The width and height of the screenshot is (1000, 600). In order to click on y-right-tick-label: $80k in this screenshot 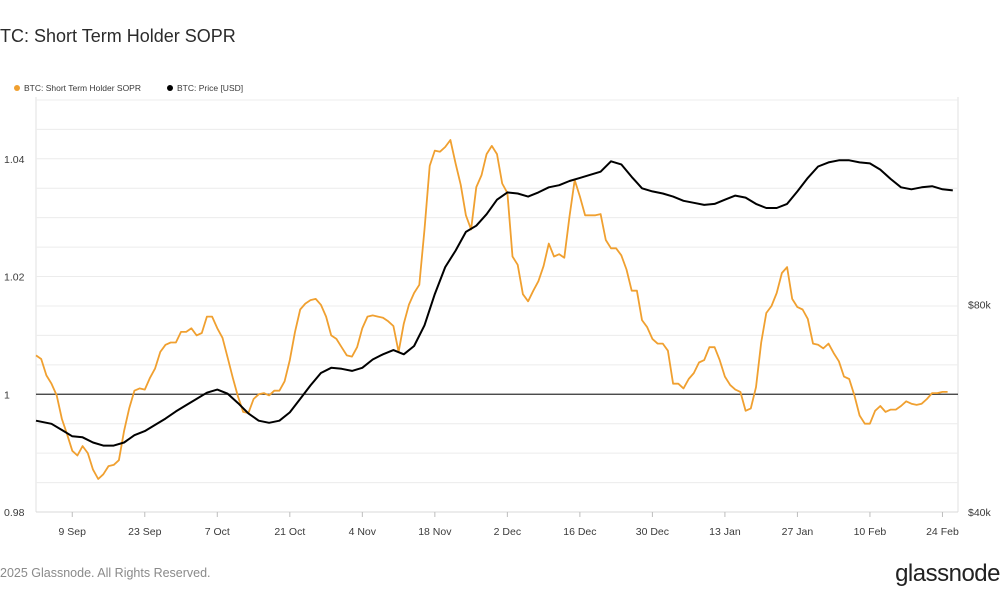, I will do `click(980, 306)`.